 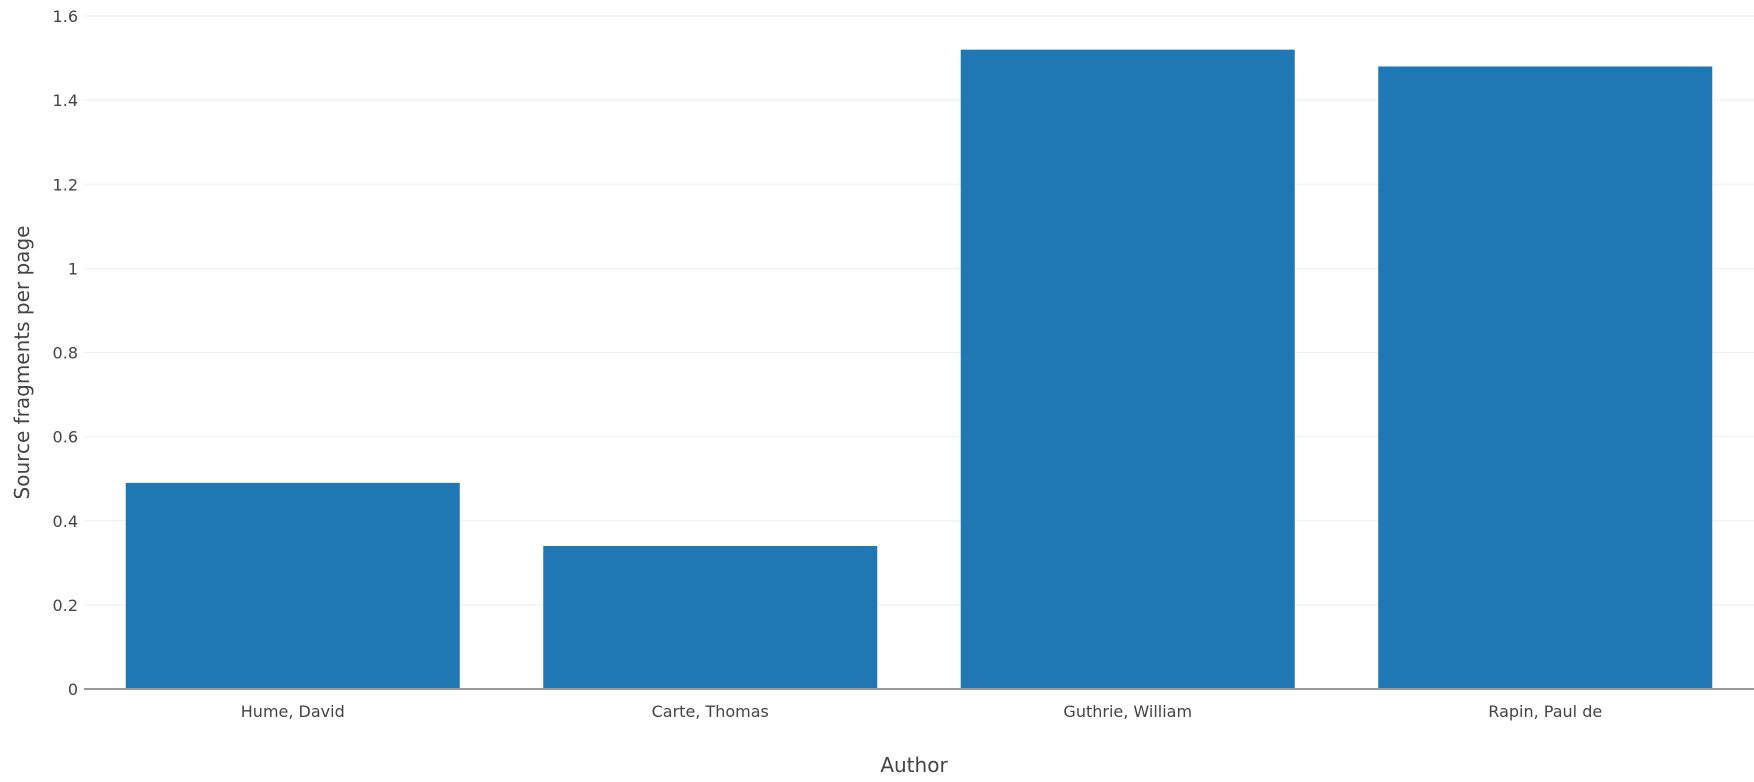 I want to click on y-tick-label: 0.8, so click(x=65, y=353).